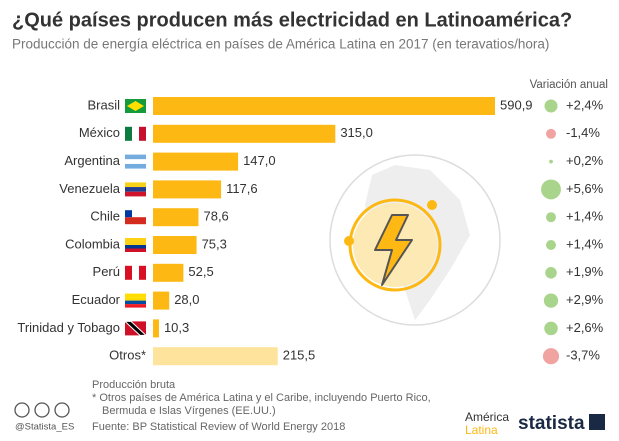 The width and height of the screenshot is (619, 441). What do you see at coordinates (99, 132) in the screenshot?
I see `category-label: México` at bounding box center [99, 132].